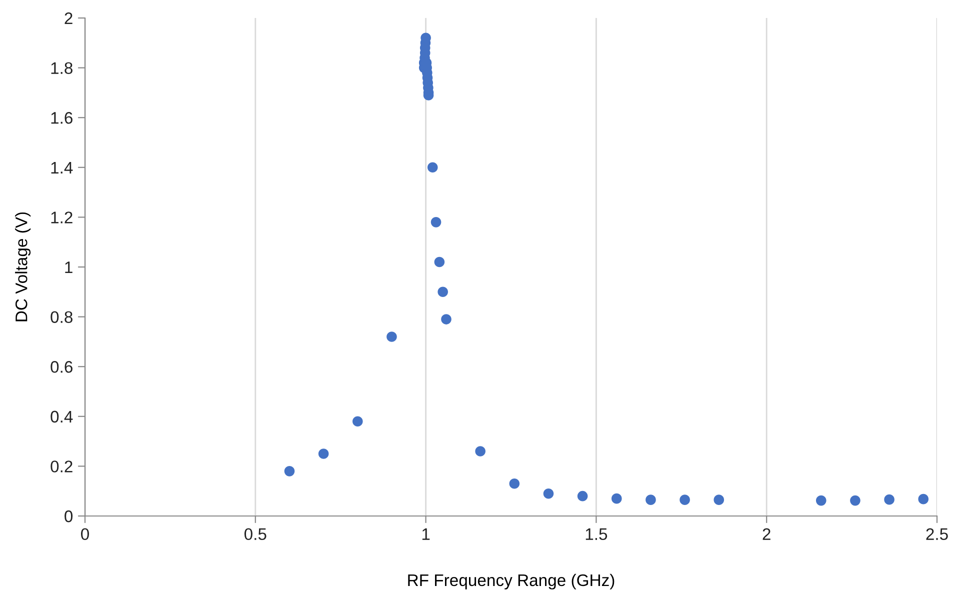  What do you see at coordinates (61, 367) in the screenshot?
I see `y-tick-label: 0.6` at bounding box center [61, 367].